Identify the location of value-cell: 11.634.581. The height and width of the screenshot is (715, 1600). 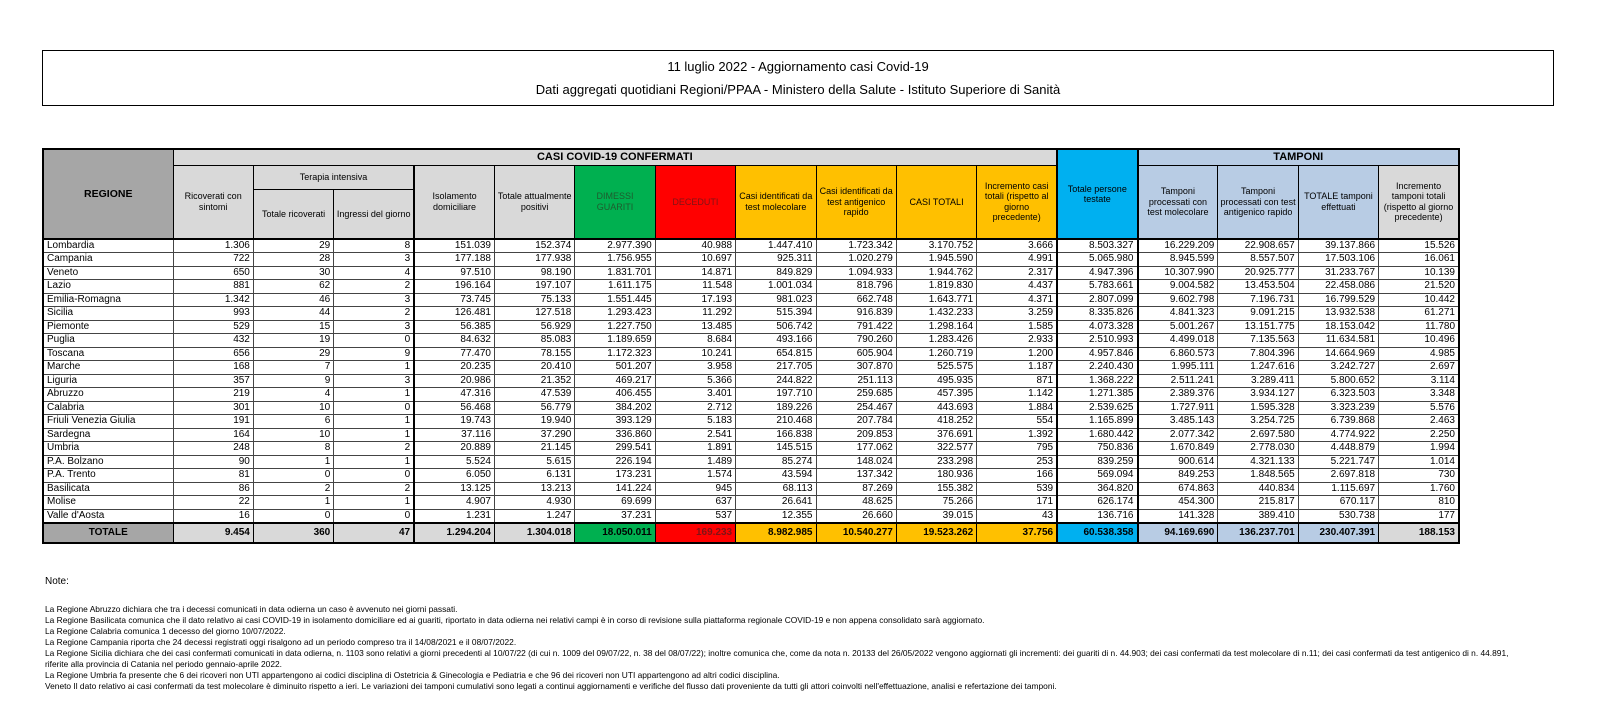
(1338, 340).